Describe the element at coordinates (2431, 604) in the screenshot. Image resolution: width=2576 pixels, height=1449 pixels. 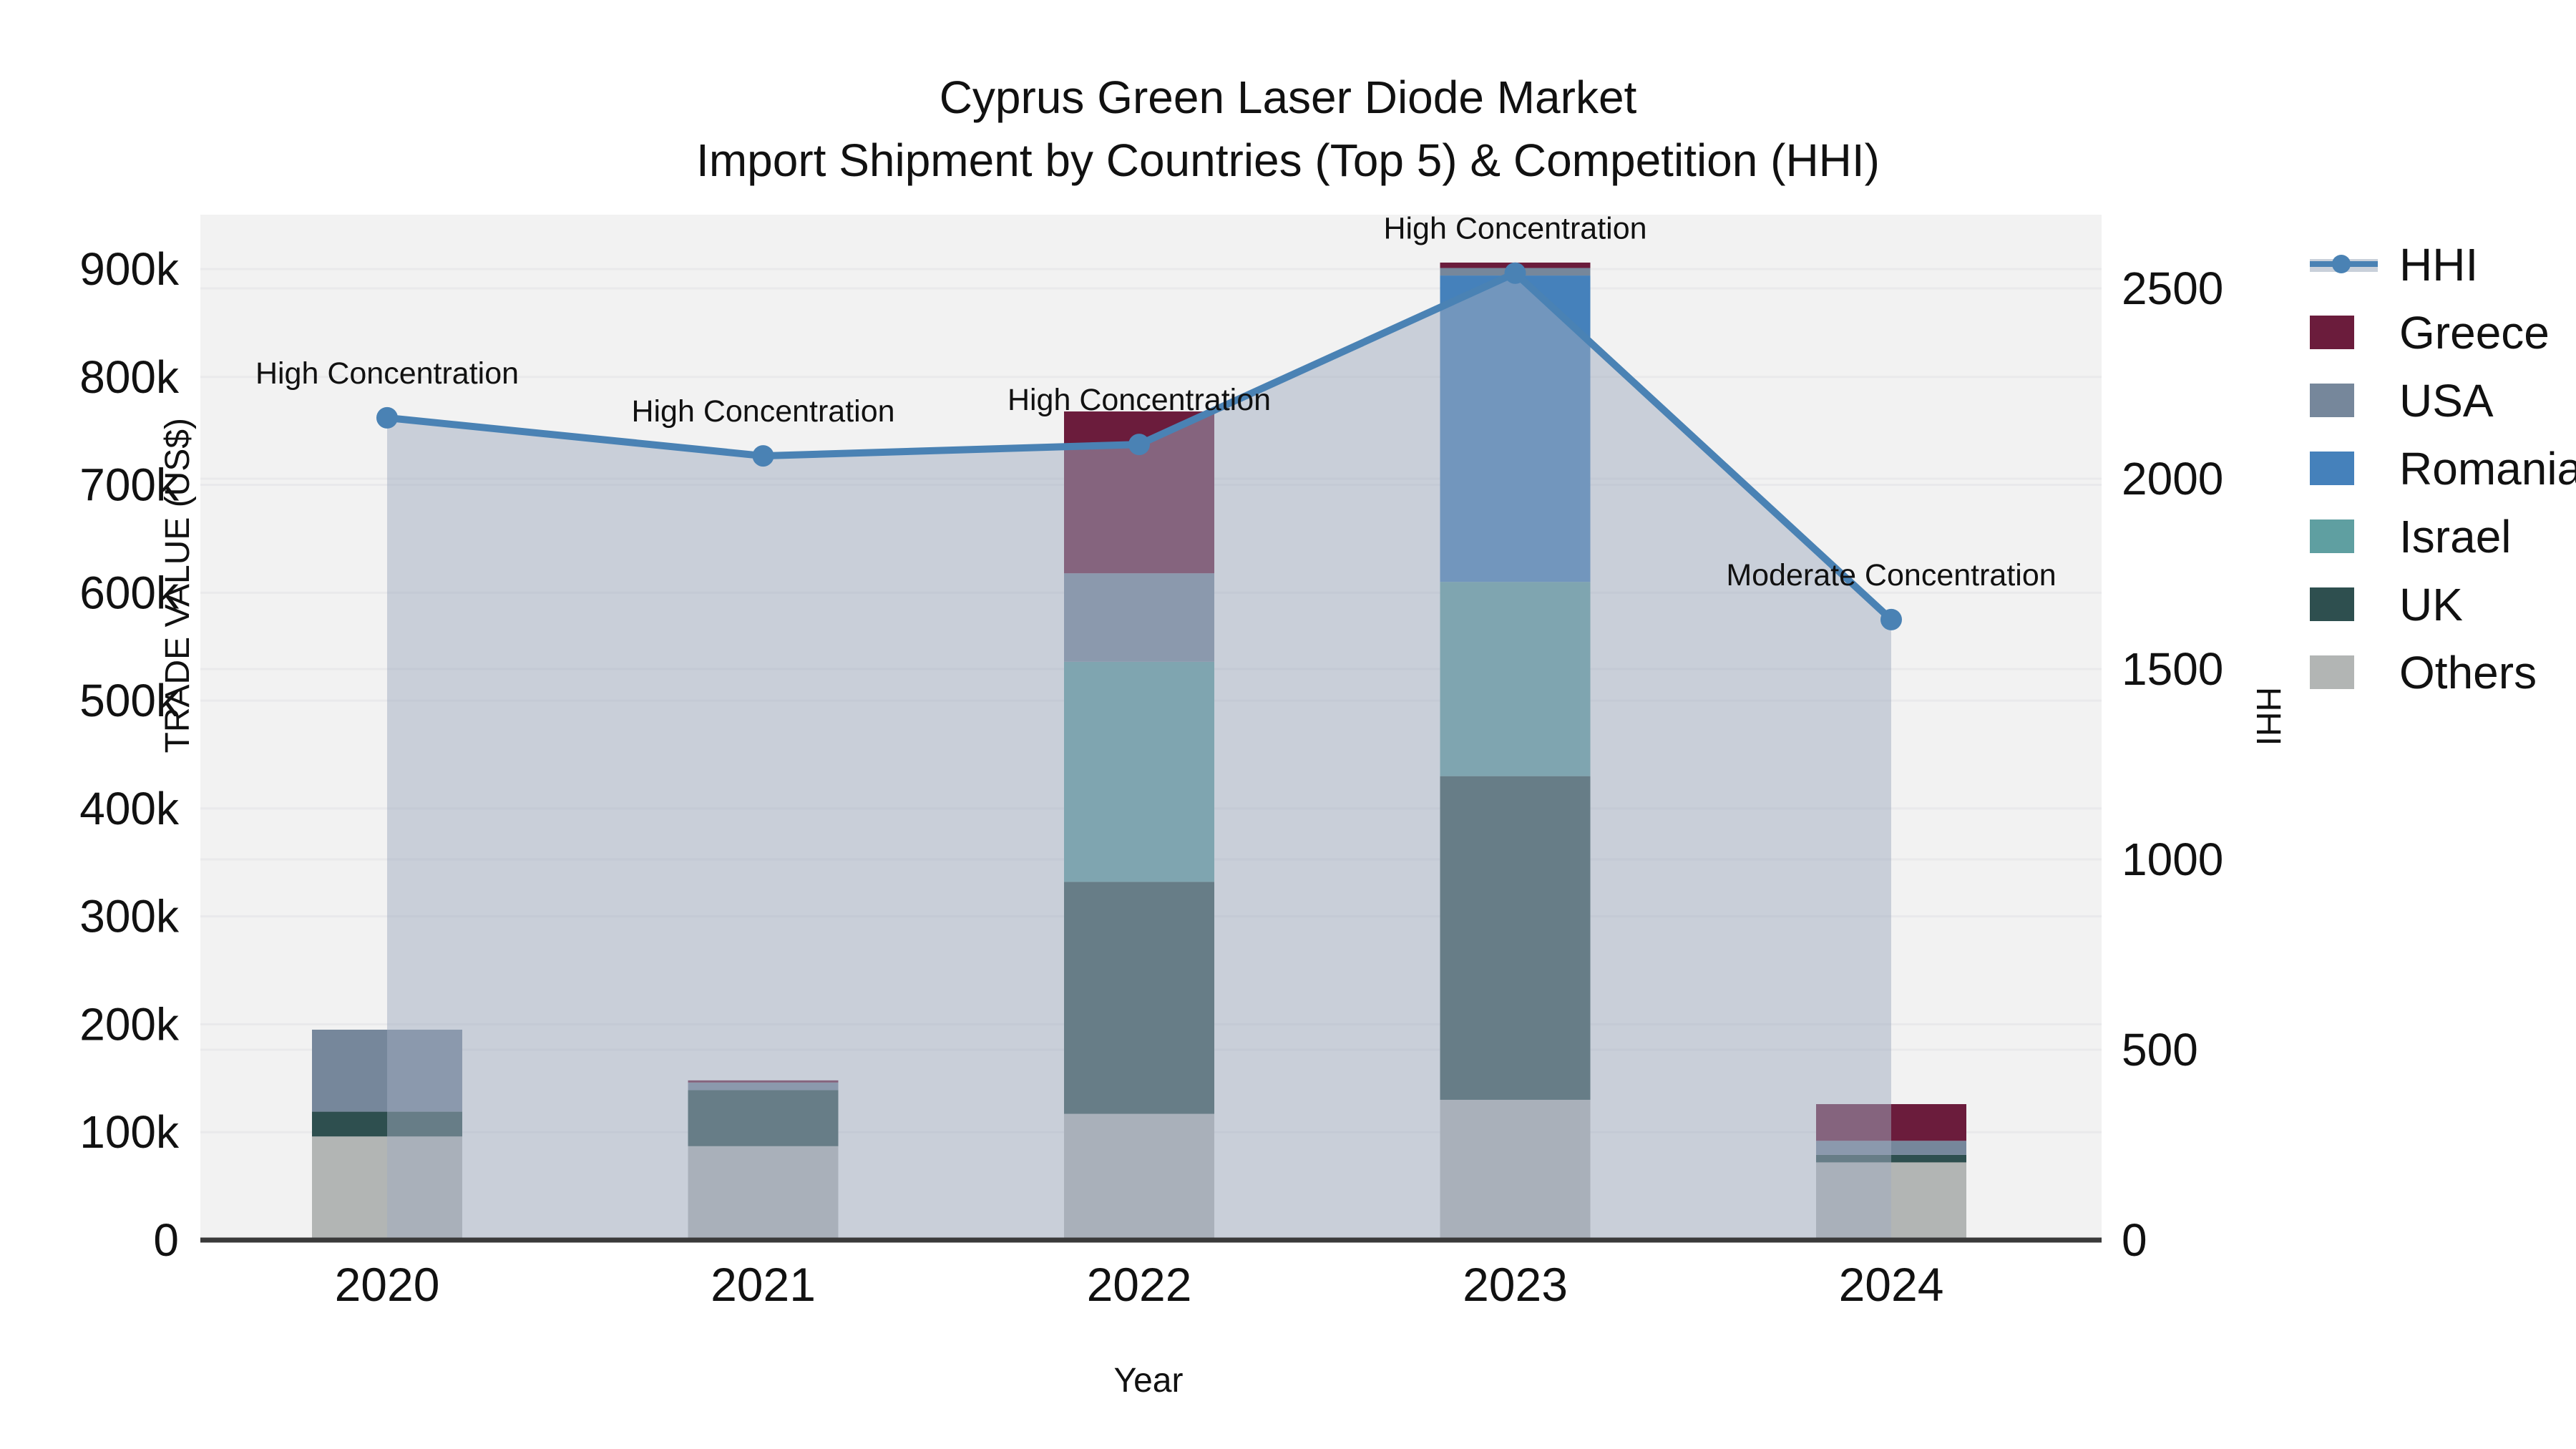
I see `legend-label: UK` at that location.